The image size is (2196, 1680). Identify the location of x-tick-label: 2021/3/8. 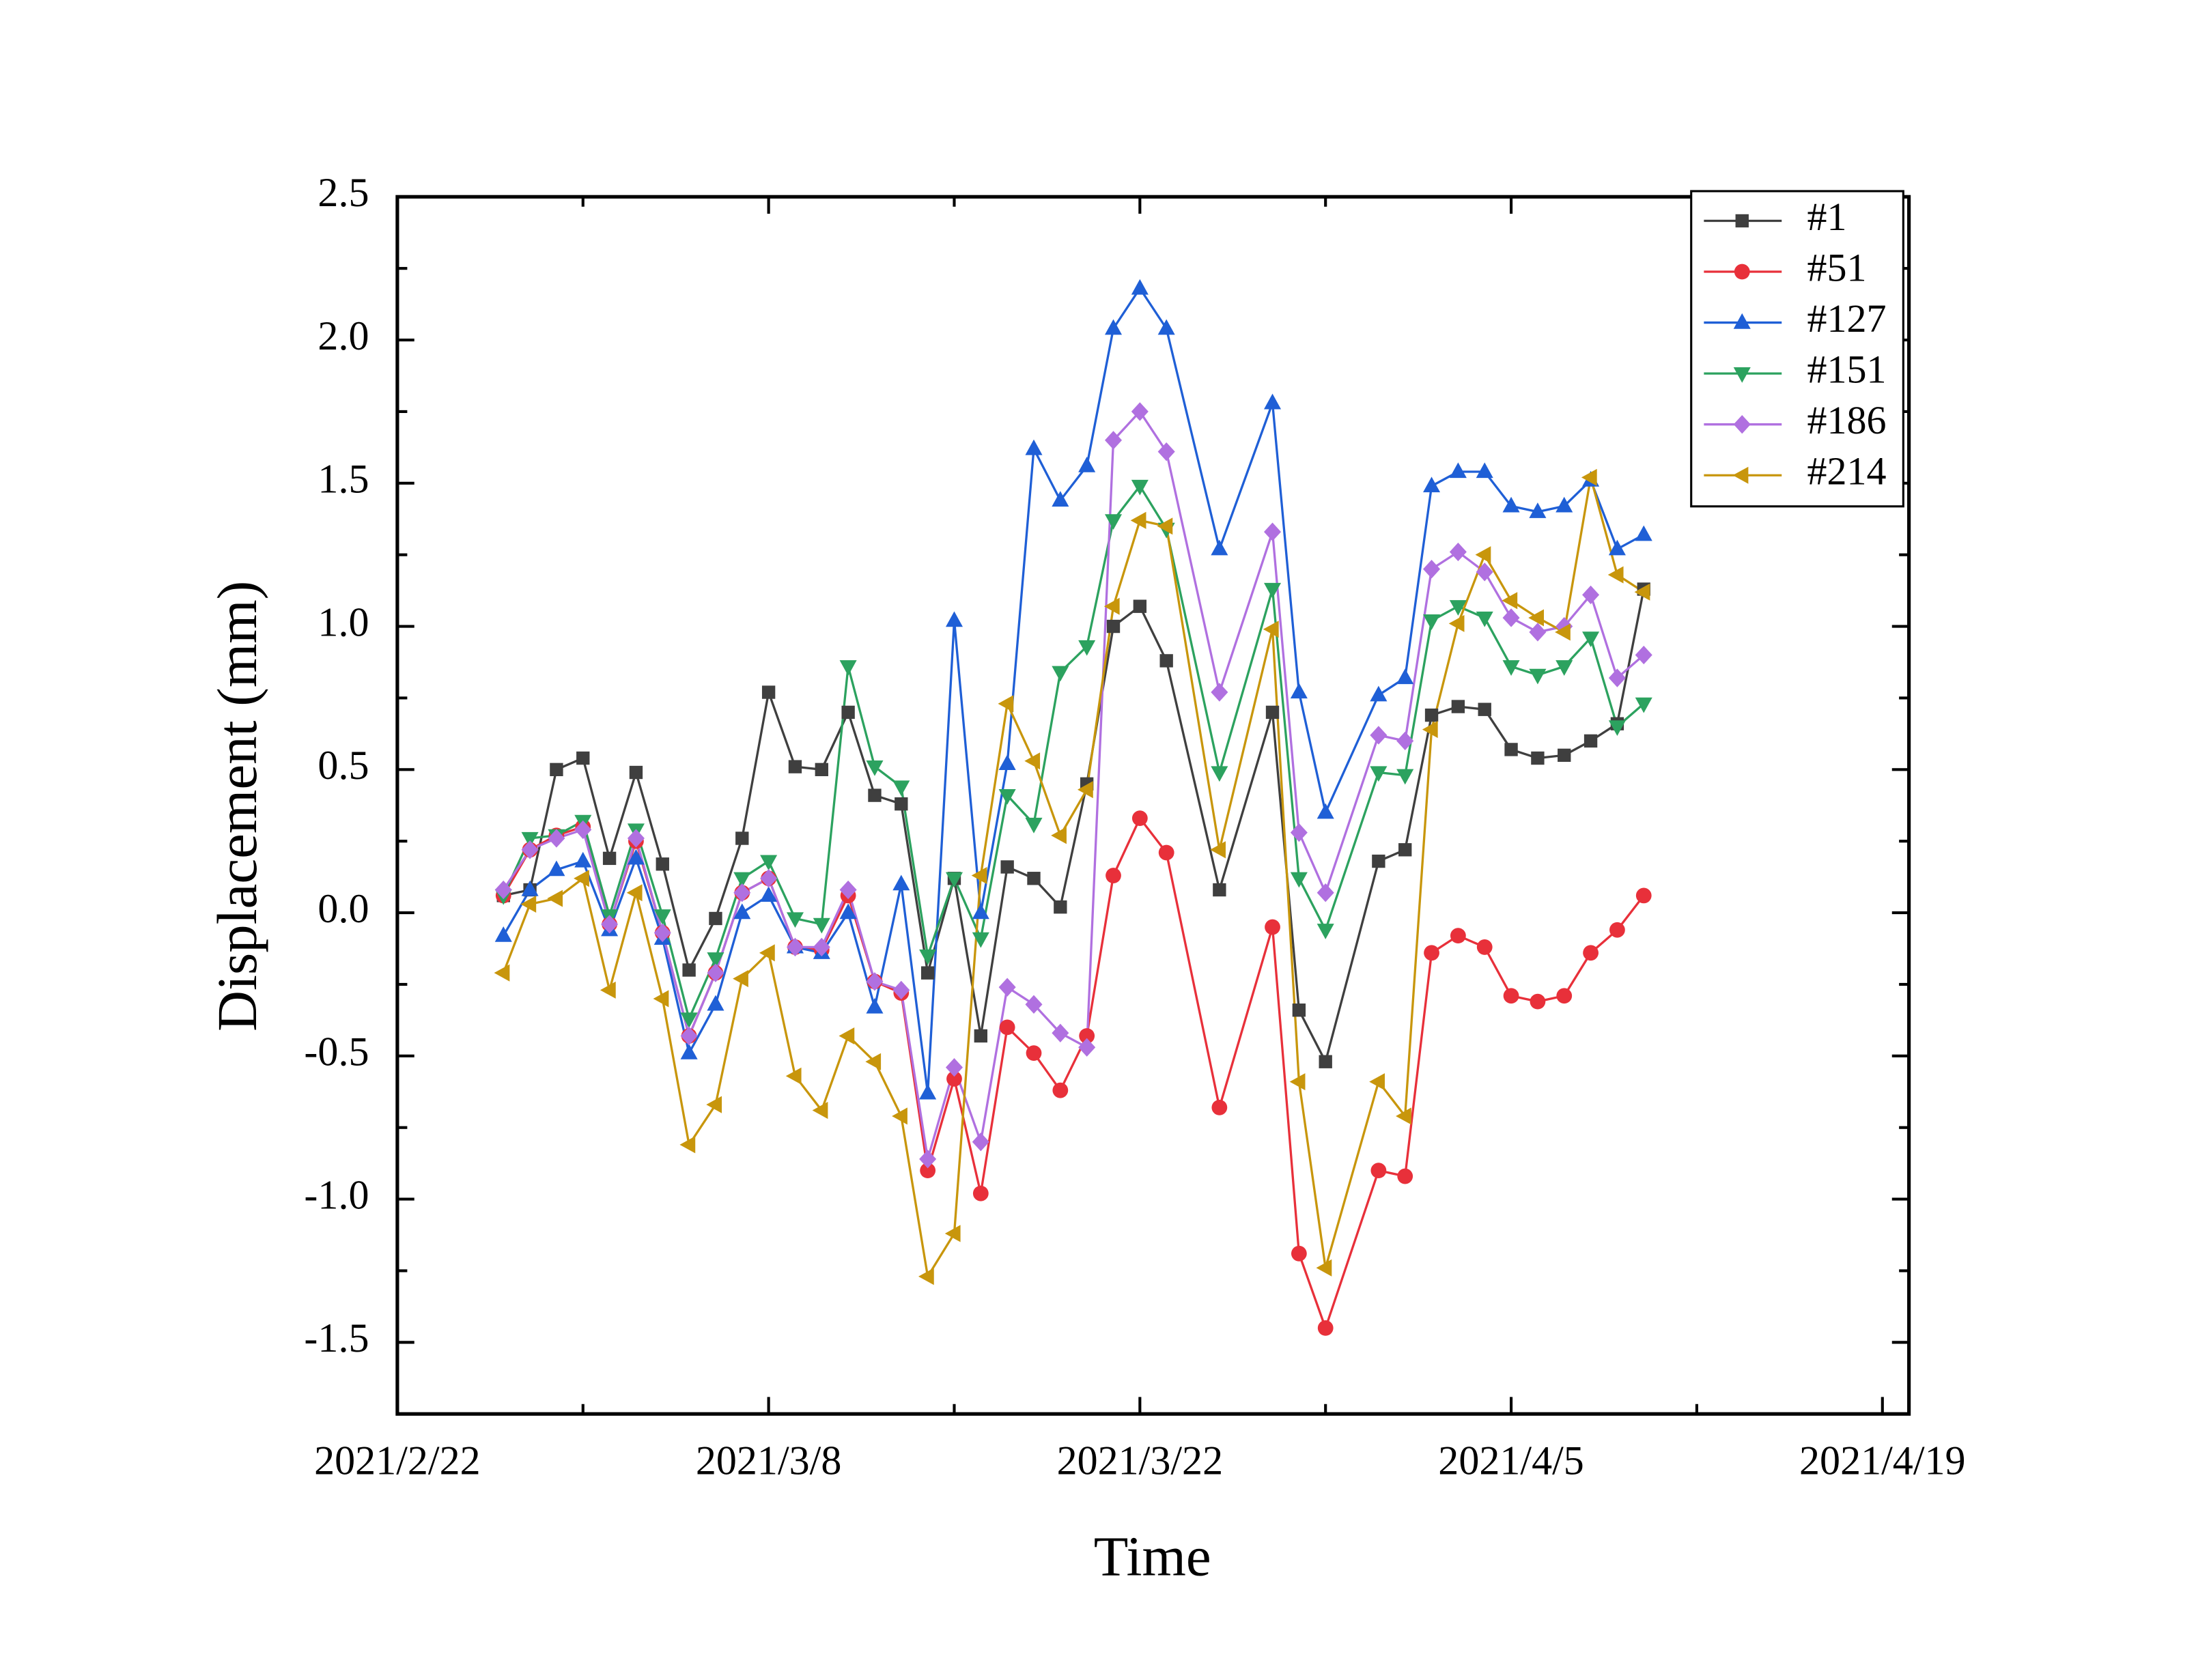
(769, 1460).